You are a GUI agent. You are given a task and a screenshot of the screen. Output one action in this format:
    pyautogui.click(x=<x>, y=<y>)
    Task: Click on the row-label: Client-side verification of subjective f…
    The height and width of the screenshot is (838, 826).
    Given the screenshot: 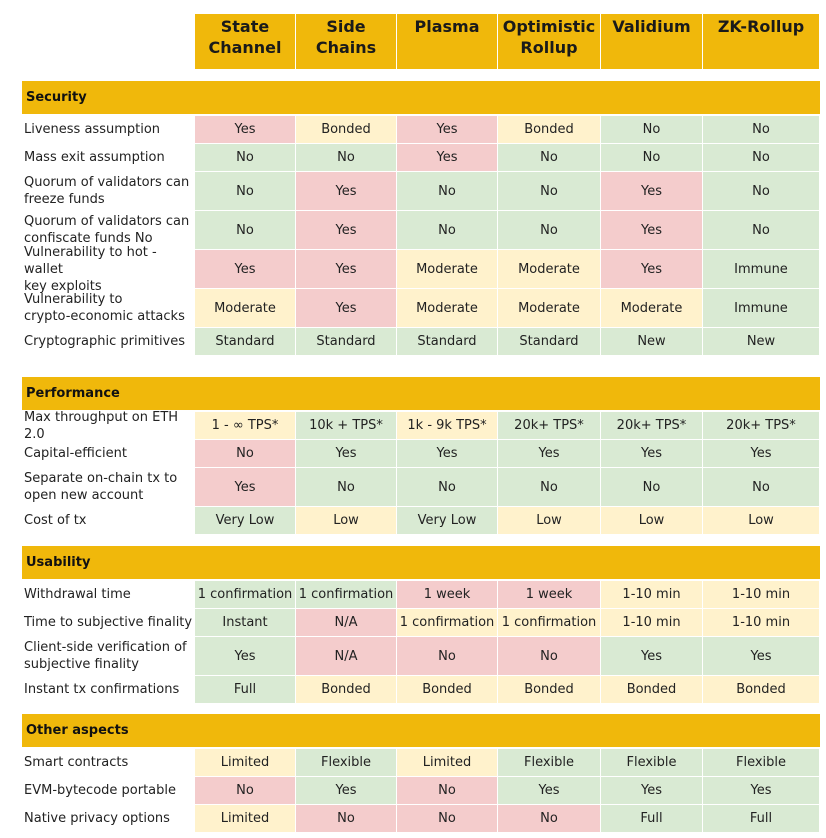 What is the action you would take?
    pyautogui.click(x=105, y=656)
    